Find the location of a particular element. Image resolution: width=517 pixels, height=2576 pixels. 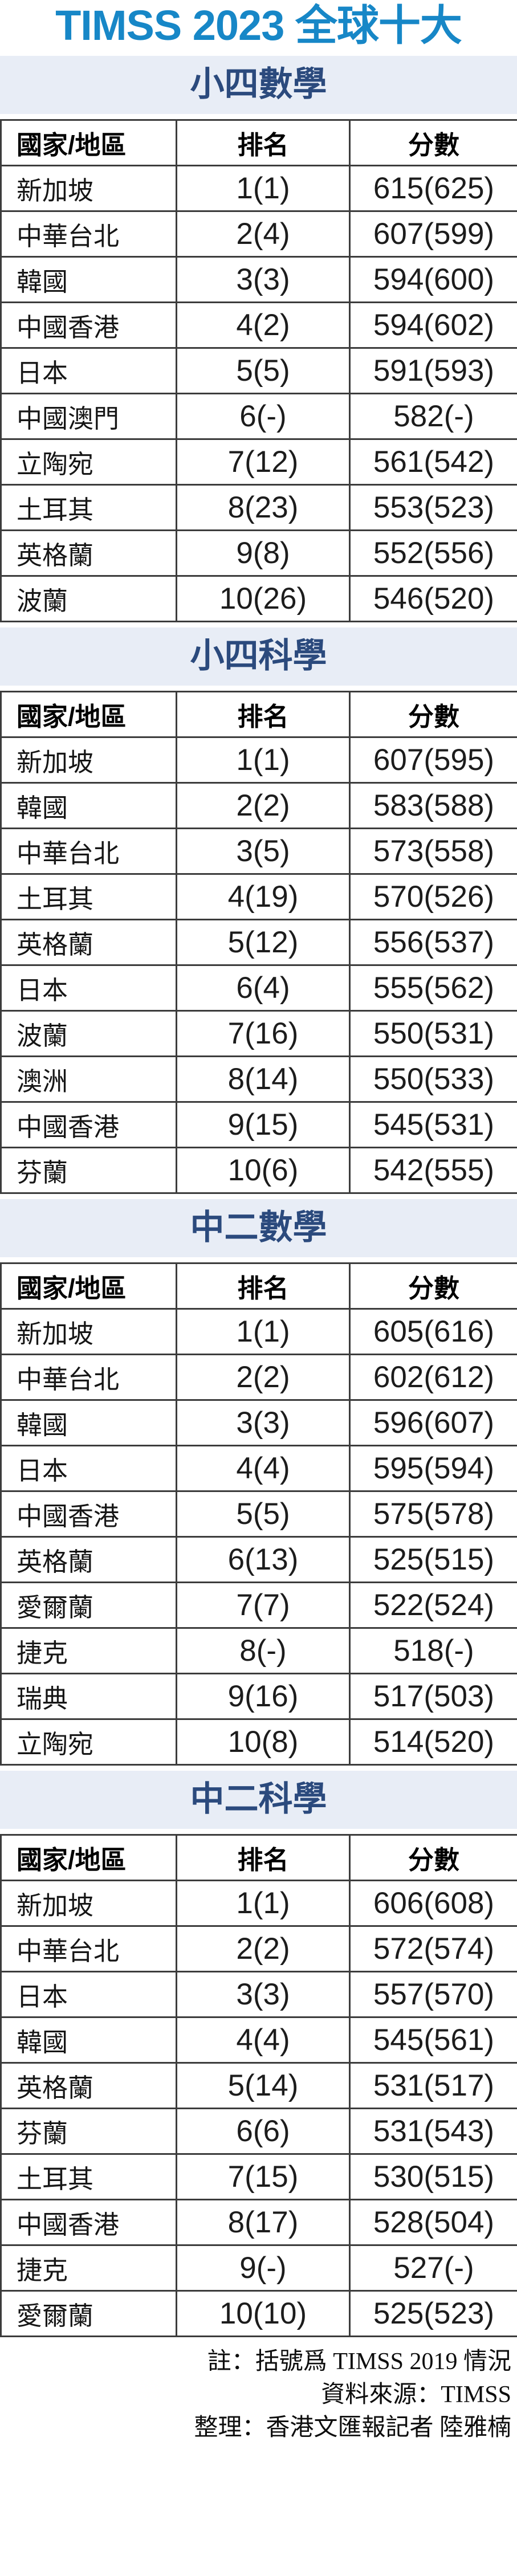

table-row: 新加坡 1(1) 607(595) is located at coordinates (258, 760).